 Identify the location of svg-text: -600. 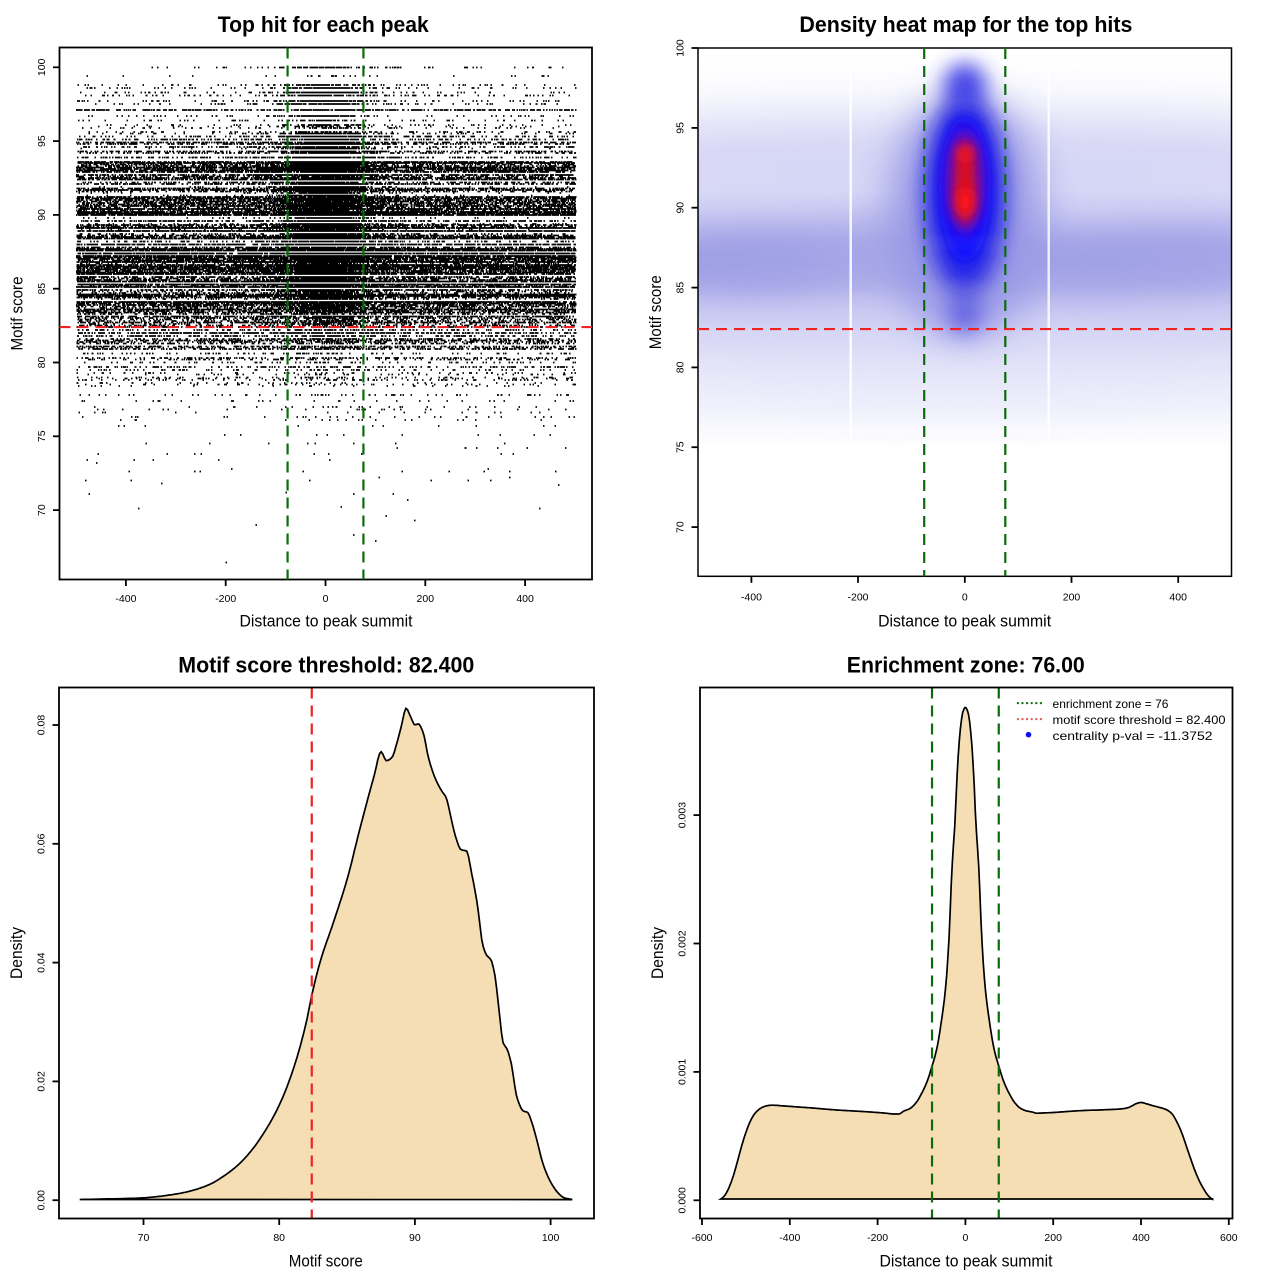
(701, 1238).